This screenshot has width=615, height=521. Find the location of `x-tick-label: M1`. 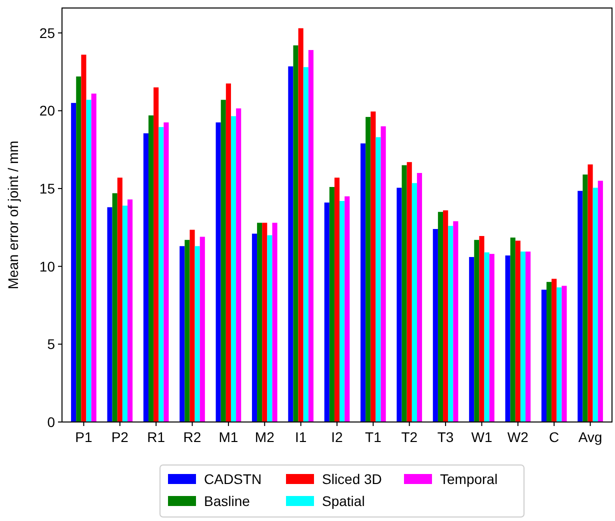

x-tick-label: M1 is located at coordinates (228, 437).